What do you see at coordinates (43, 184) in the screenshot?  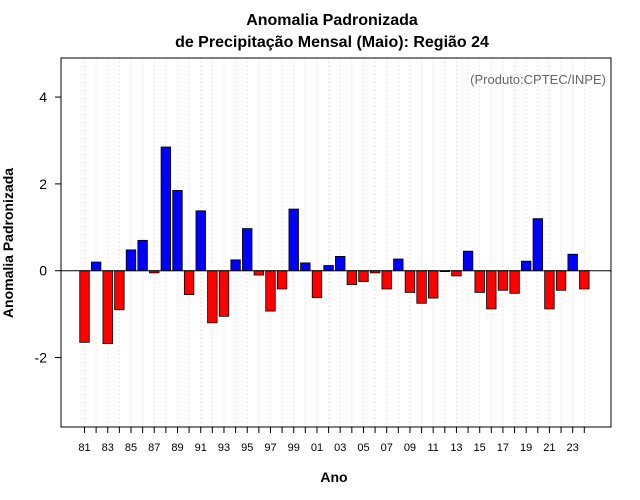 I see `y-tick-label: 2` at bounding box center [43, 184].